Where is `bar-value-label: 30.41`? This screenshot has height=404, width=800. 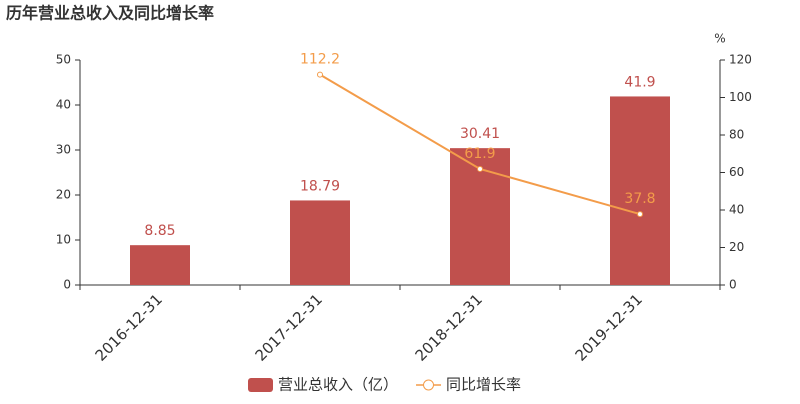
bar-value-label: 30.41 is located at coordinates (480, 134).